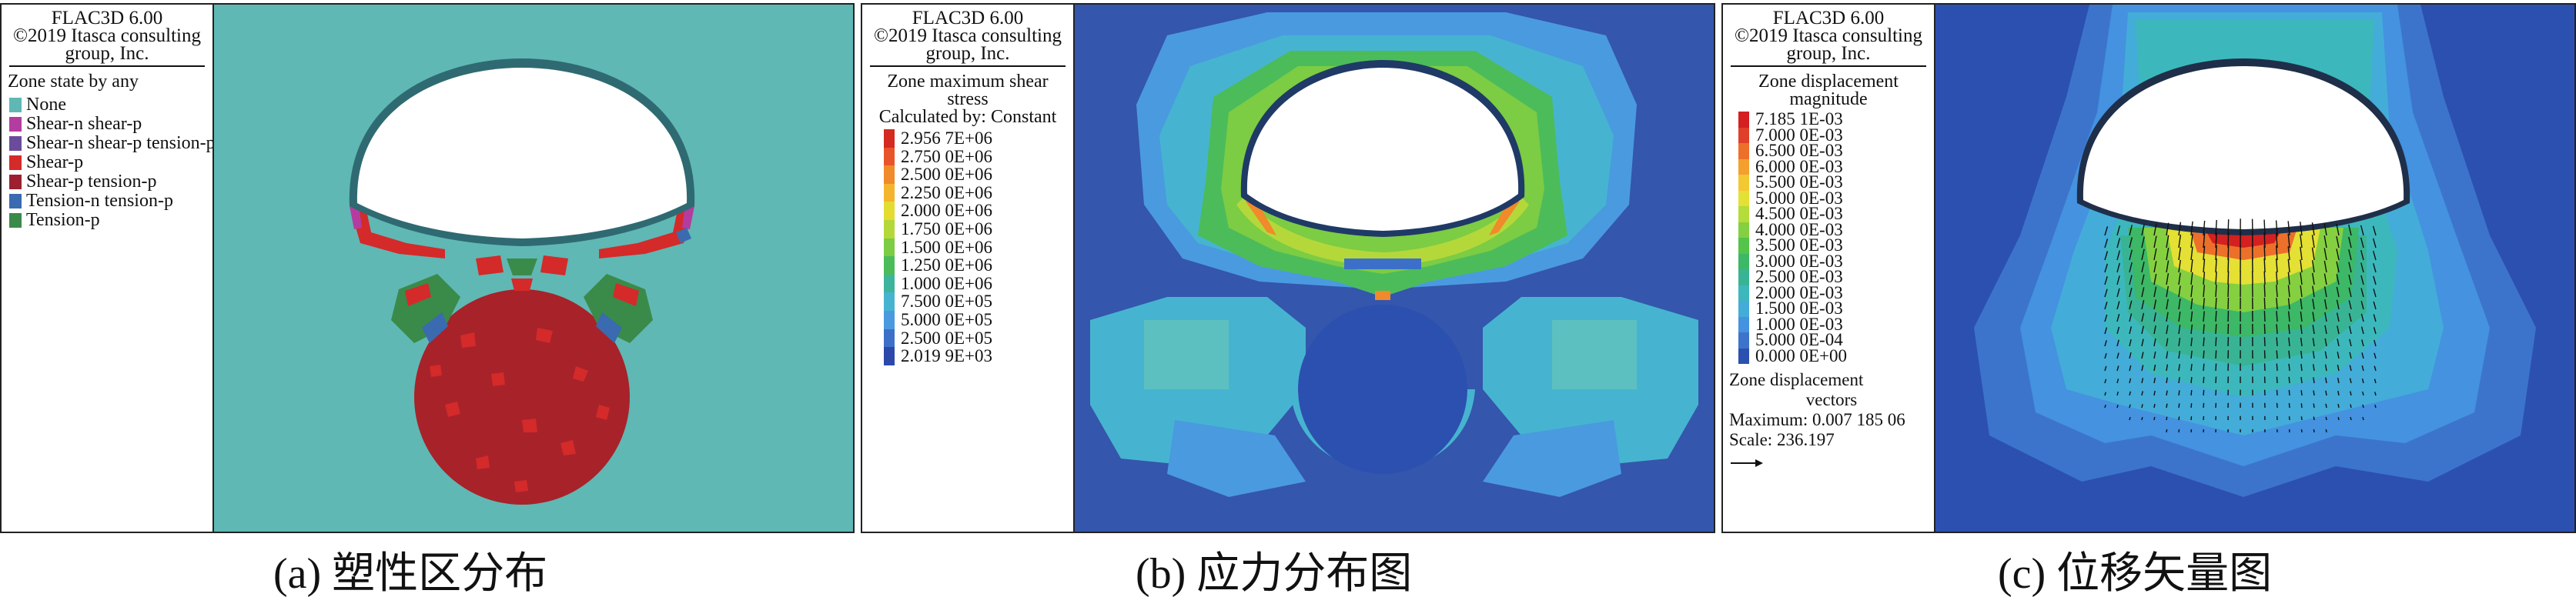 This screenshot has height=607, width=2576. I want to click on scale-row: 5.000 0E+05, so click(979, 320).